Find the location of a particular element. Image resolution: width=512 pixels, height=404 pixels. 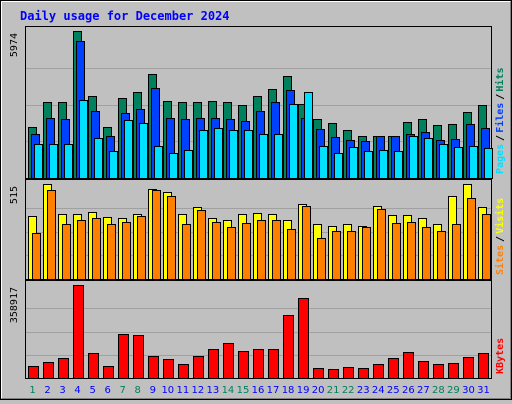

x-tick-label-day-28: 28 is located at coordinates (438, 390).